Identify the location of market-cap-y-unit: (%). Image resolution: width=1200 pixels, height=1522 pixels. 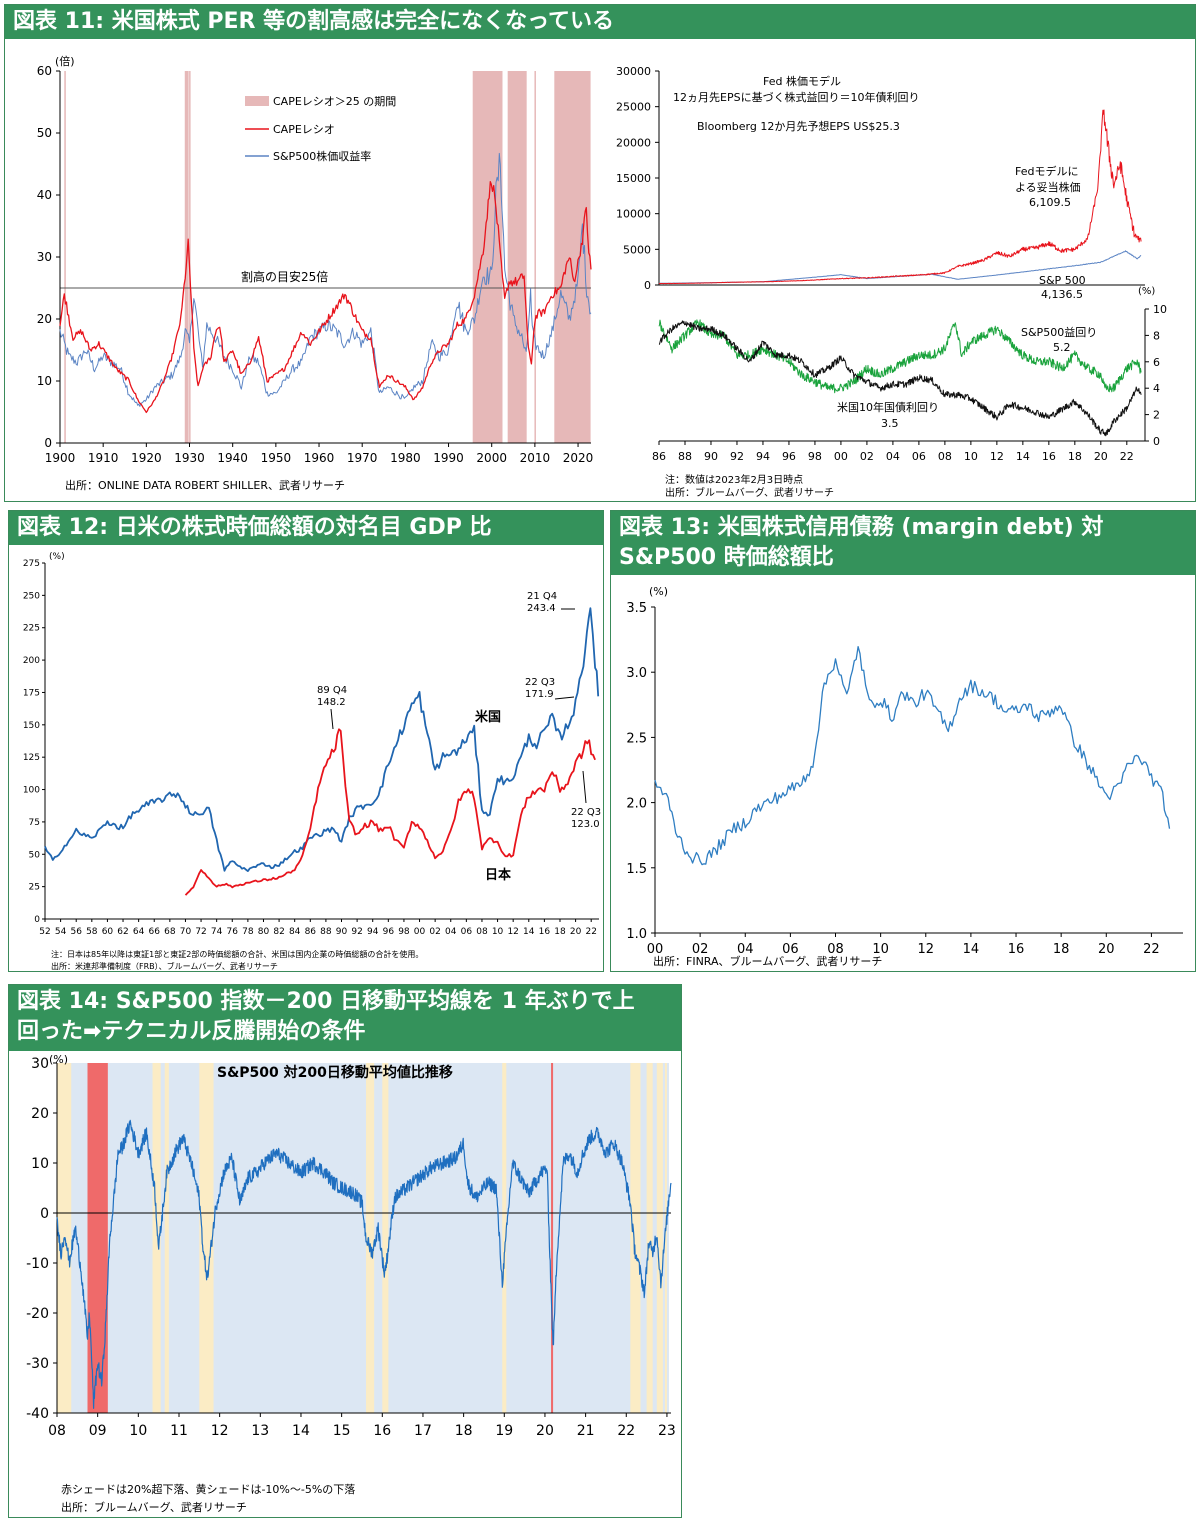
(57, 557).